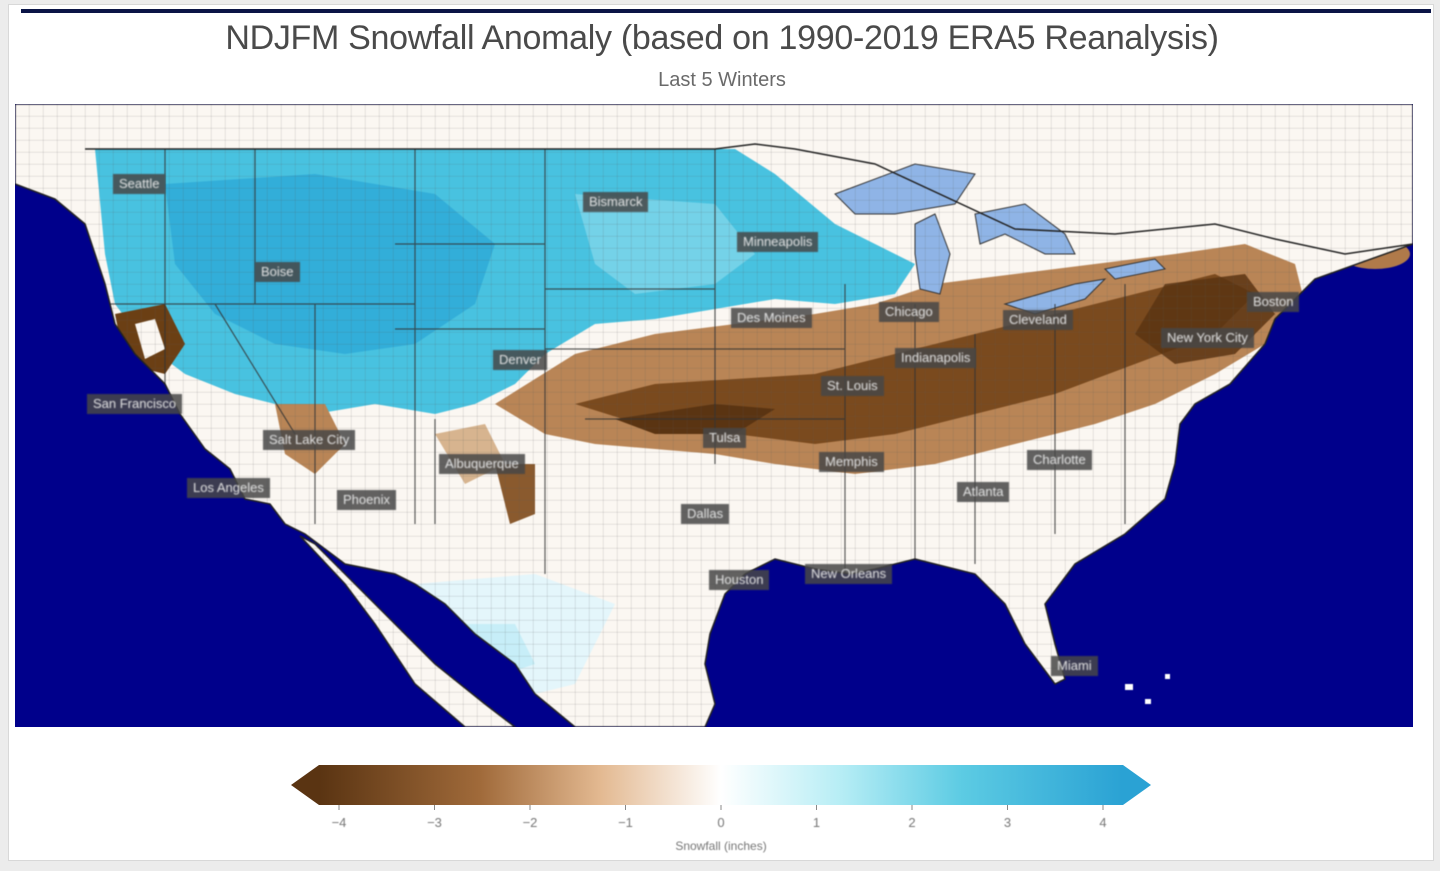  Describe the element at coordinates (625, 822) in the screenshot. I see `colorbar-tick-label: −1` at that location.